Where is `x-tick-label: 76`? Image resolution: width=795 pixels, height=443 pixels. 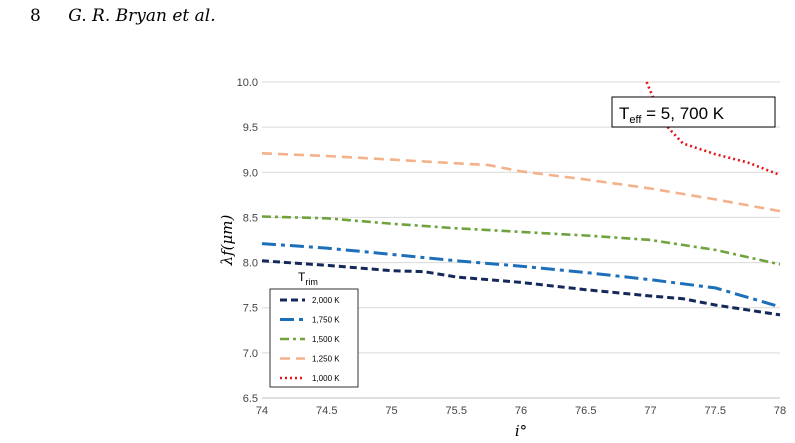 x-tick-label: 76 is located at coordinates (521, 411).